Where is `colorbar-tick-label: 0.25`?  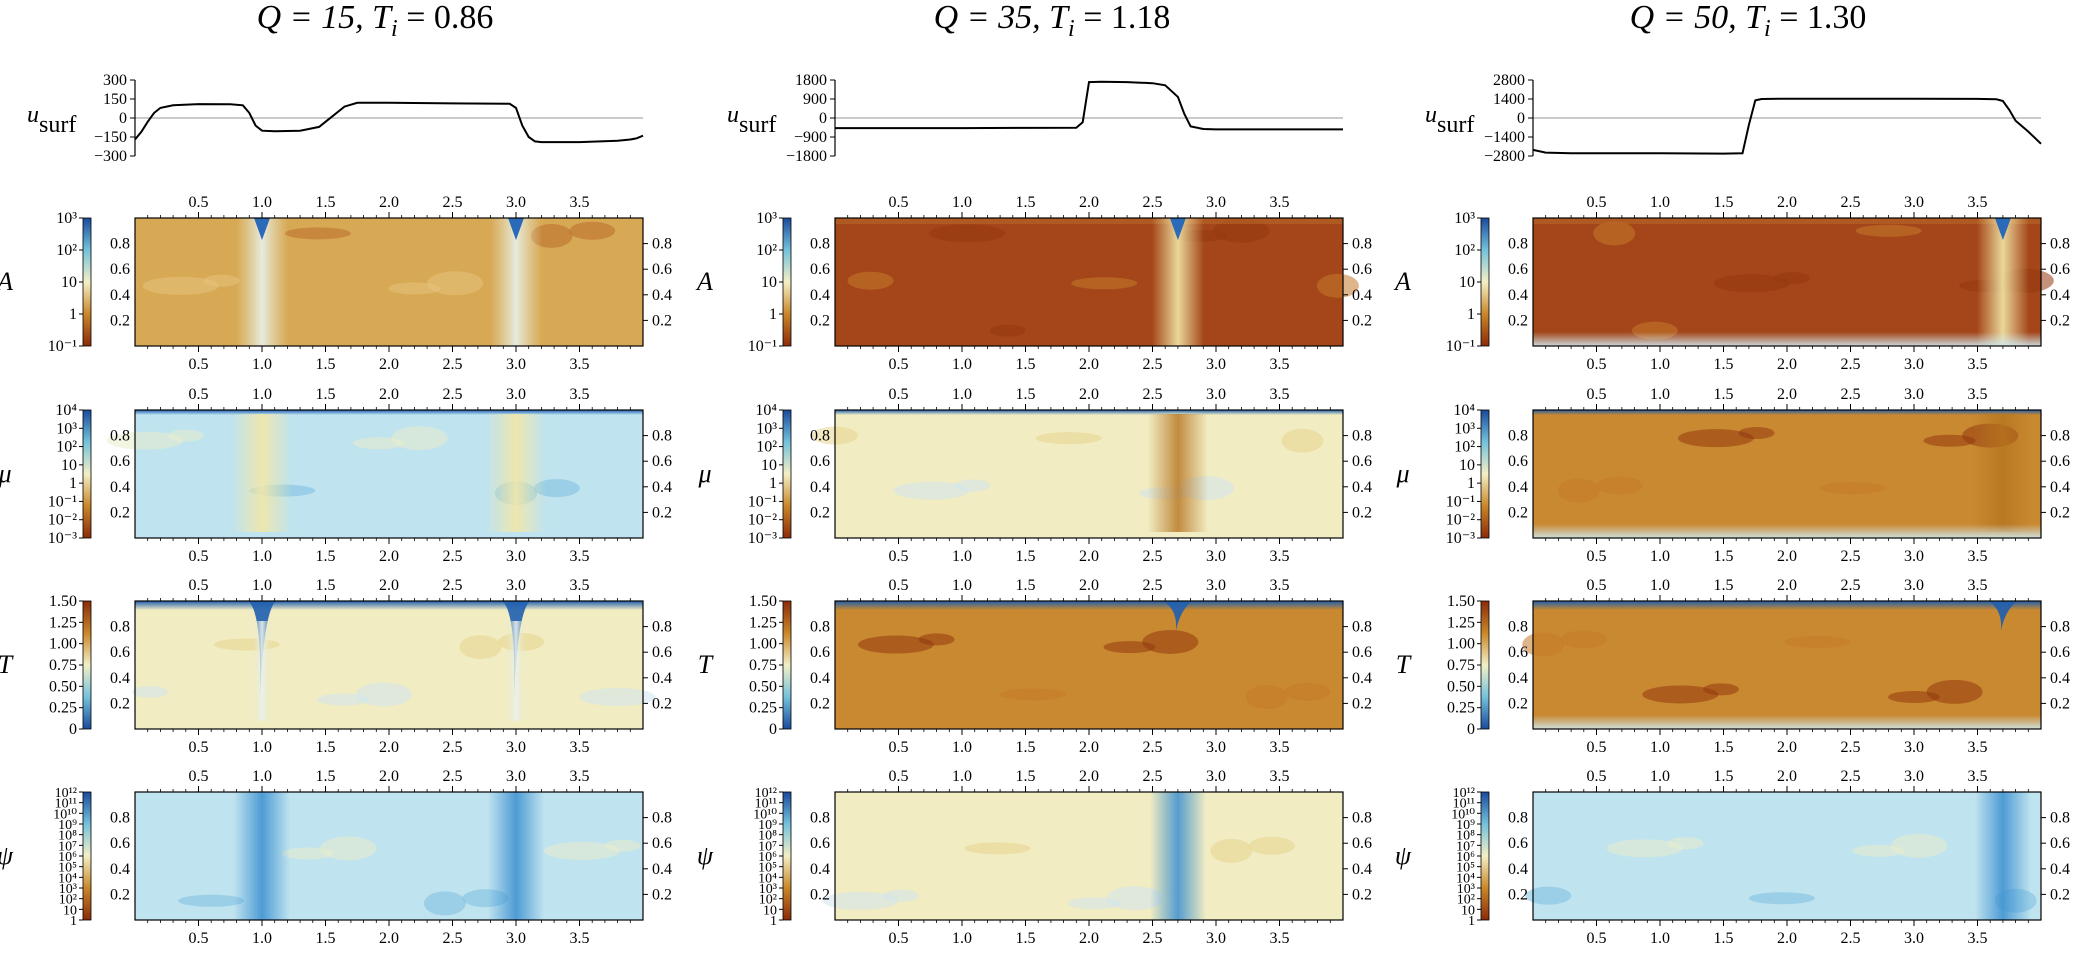 colorbar-tick-label: 0.25 is located at coordinates (763, 708).